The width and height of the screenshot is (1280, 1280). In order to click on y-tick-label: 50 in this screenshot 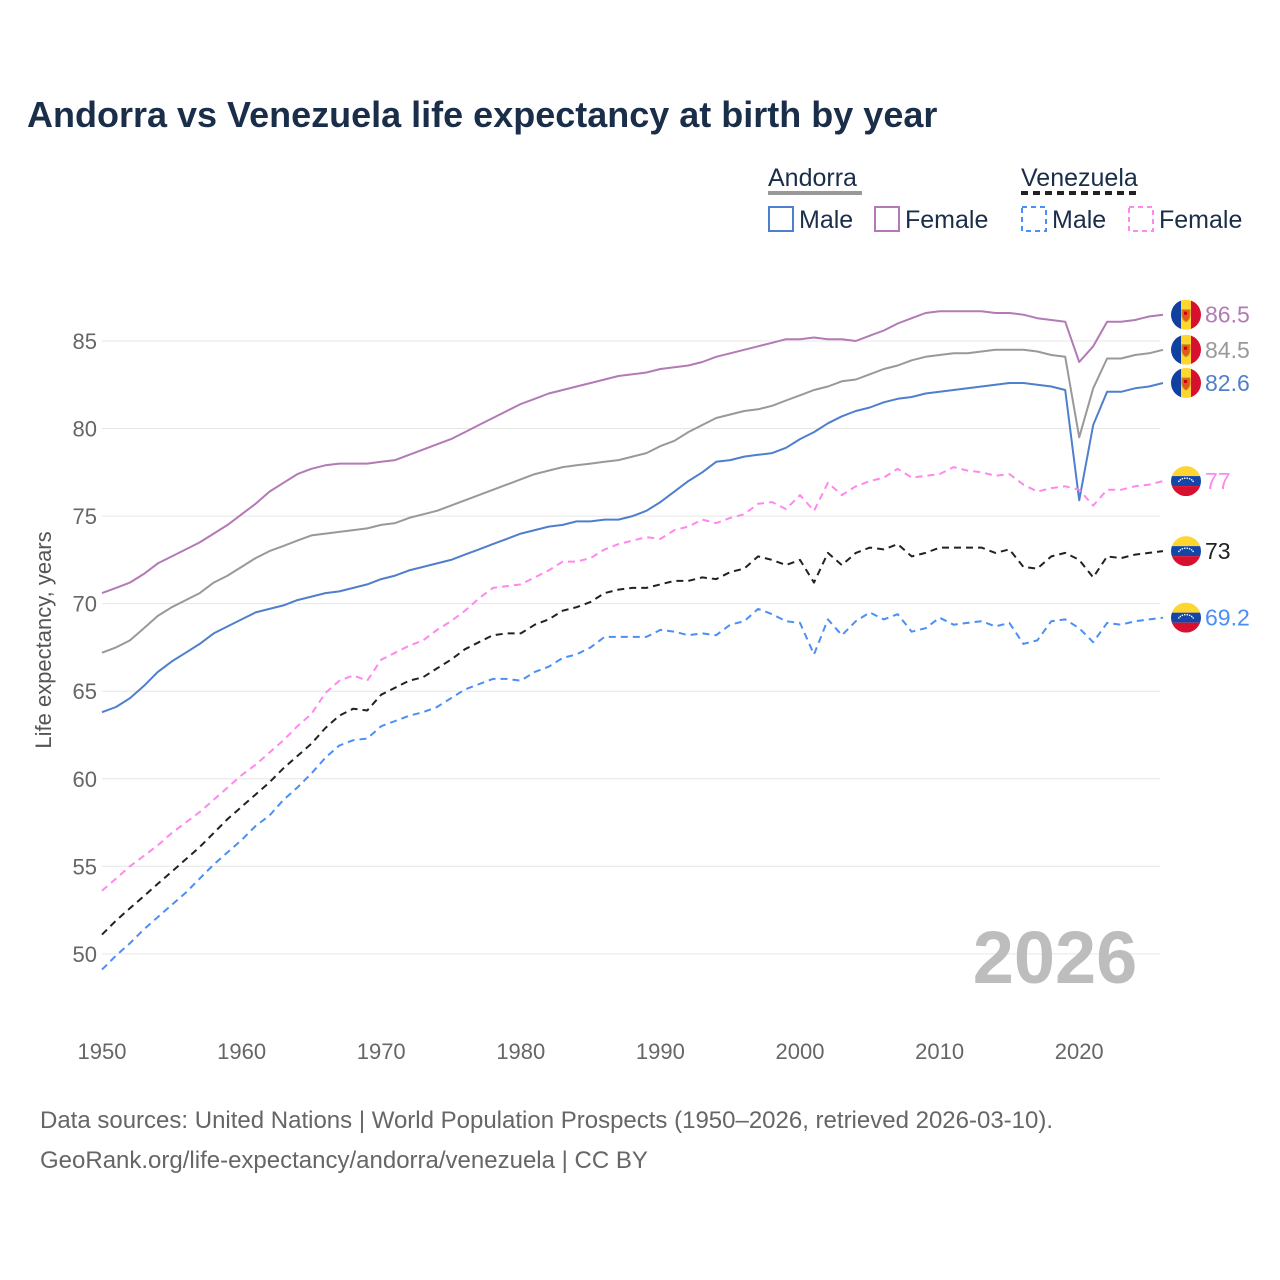, I will do `click(85, 954)`.